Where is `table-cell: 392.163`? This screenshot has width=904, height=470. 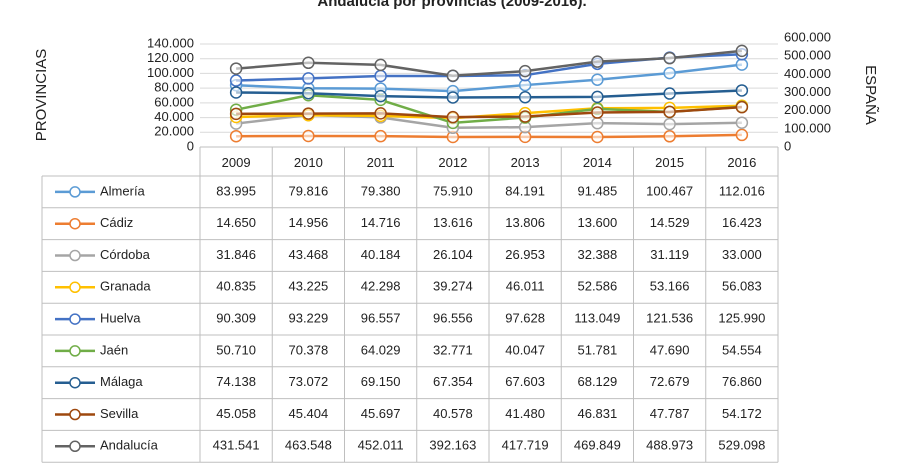 table-cell: 392.163 is located at coordinates (452, 445).